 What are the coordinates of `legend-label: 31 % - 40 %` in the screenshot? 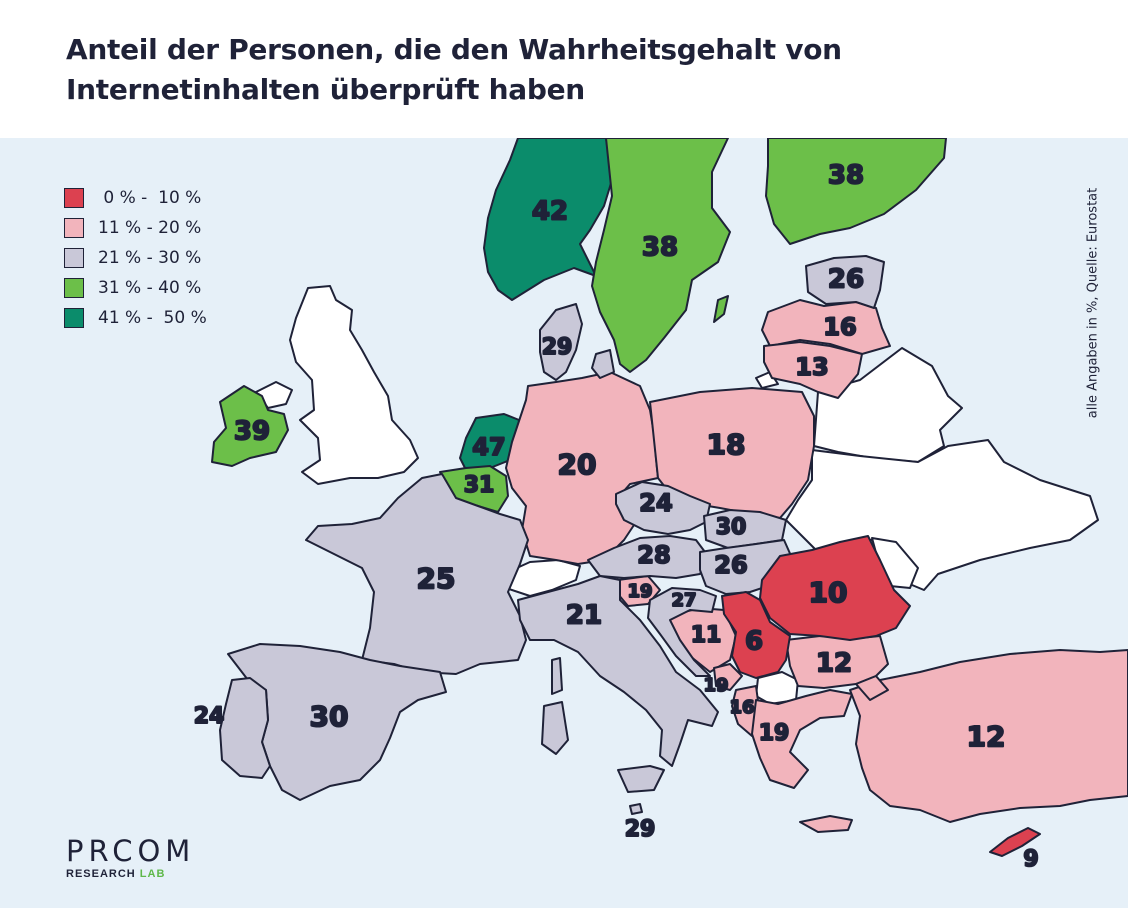 It's located at (150, 288).